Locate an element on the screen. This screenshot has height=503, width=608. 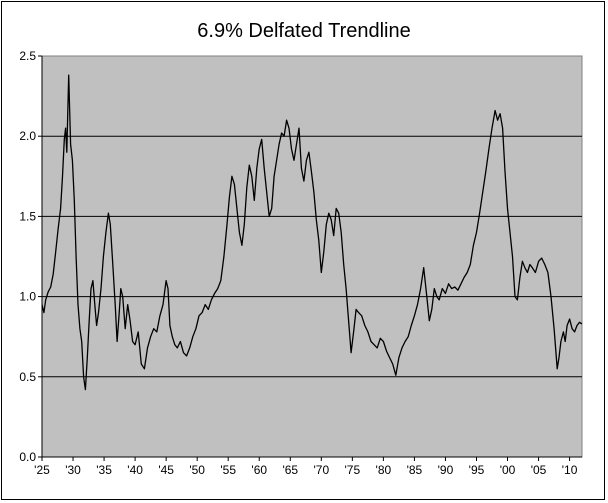
y-tick-label: 0.0 is located at coordinates (27, 457).